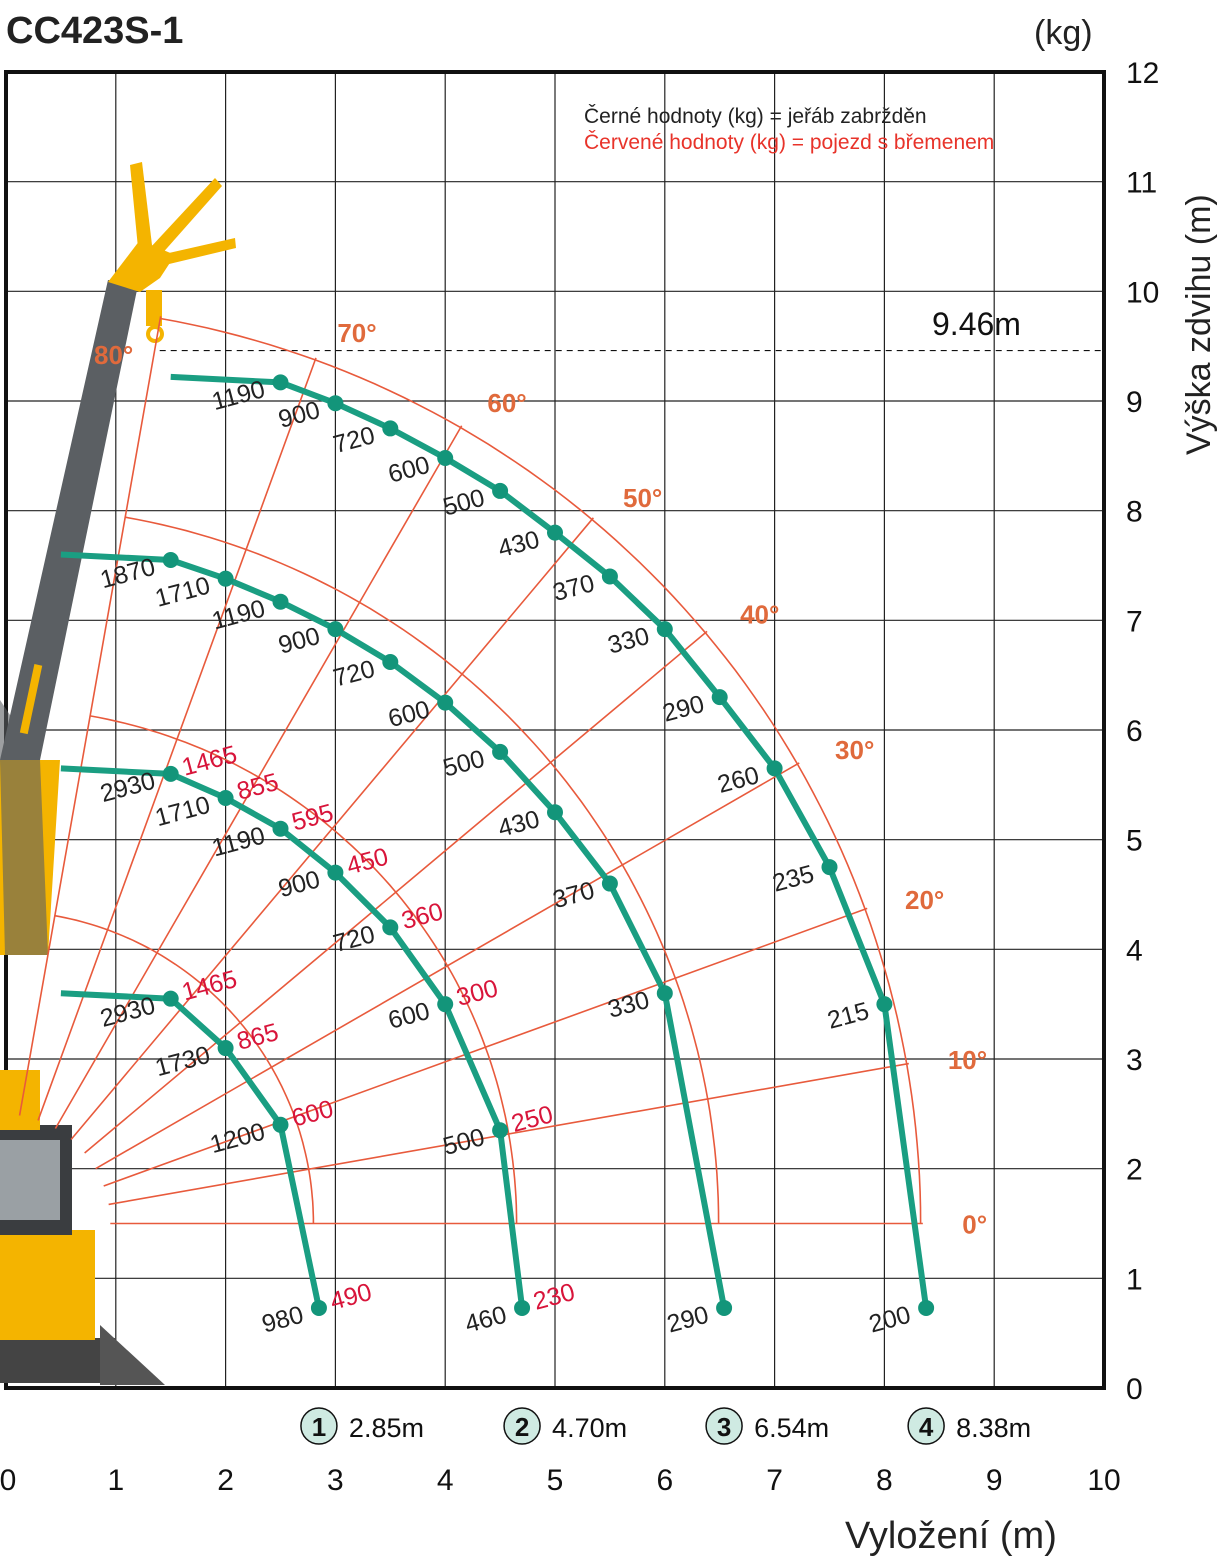 The height and width of the screenshot is (1561, 1226). I want to click on x-tick-label: 7, so click(774, 1480).